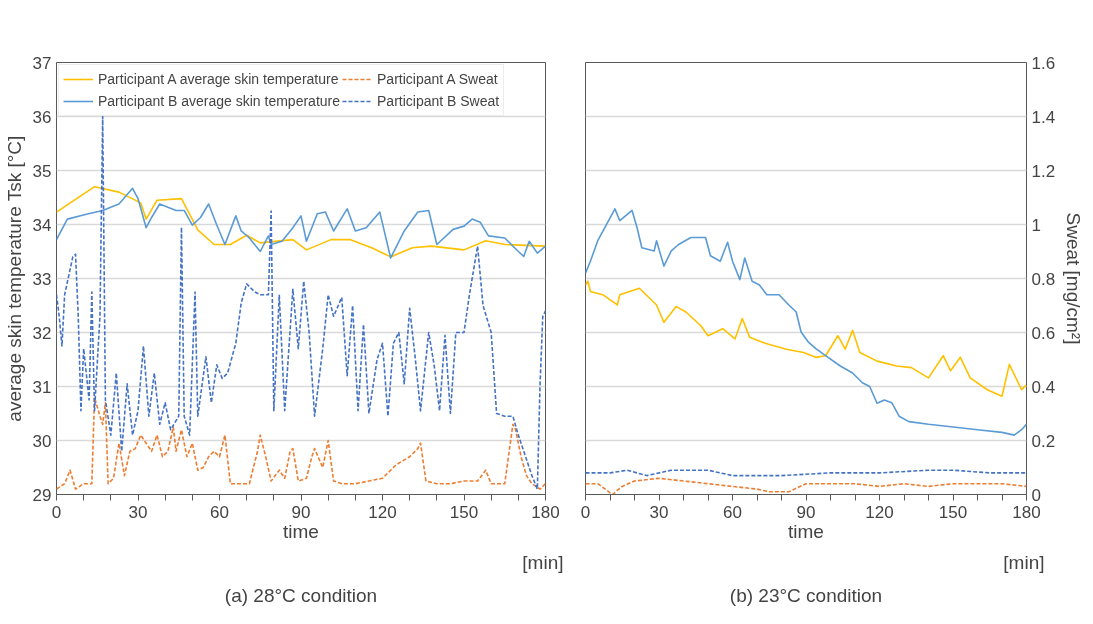 This screenshot has width=1093, height=624. What do you see at coordinates (1043, 63) in the screenshot?
I see `y2-tick-label: 1.6` at bounding box center [1043, 63].